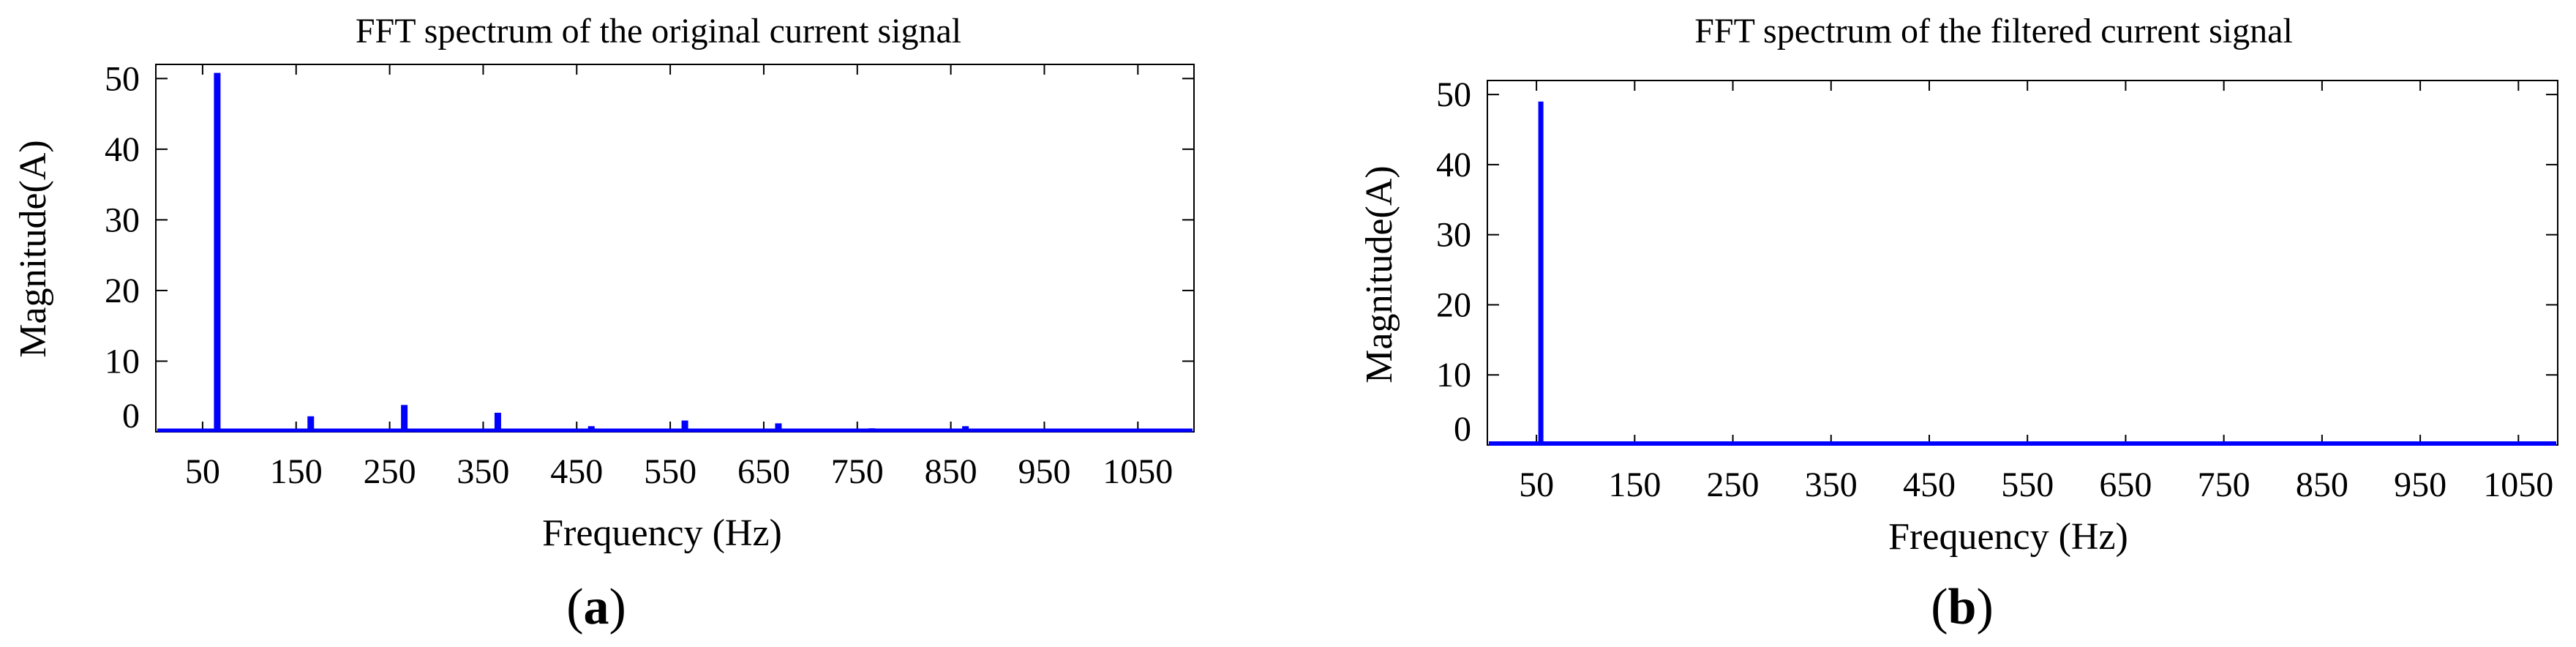 The image size is (2576, 647). I want to click on chart-a-xtick-label: 850, so click(951, 471).